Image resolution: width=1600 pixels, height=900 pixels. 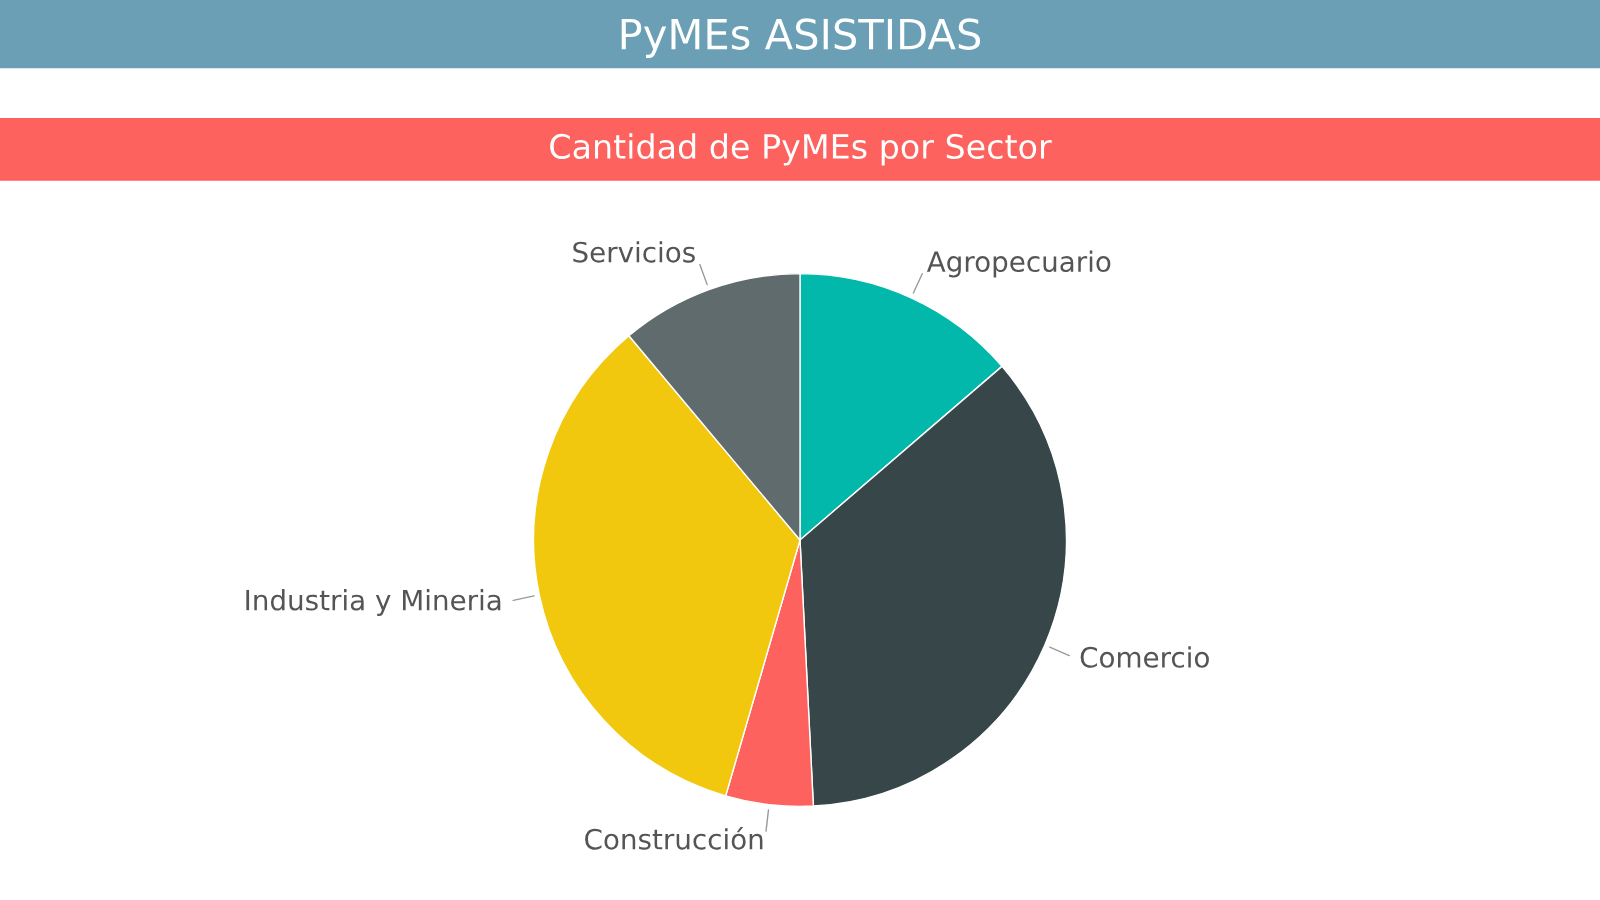 What do you see at coordinates (674, 838) in the screenshot?
I see `slice-label: Construcción` at bounding box center [674, 838].